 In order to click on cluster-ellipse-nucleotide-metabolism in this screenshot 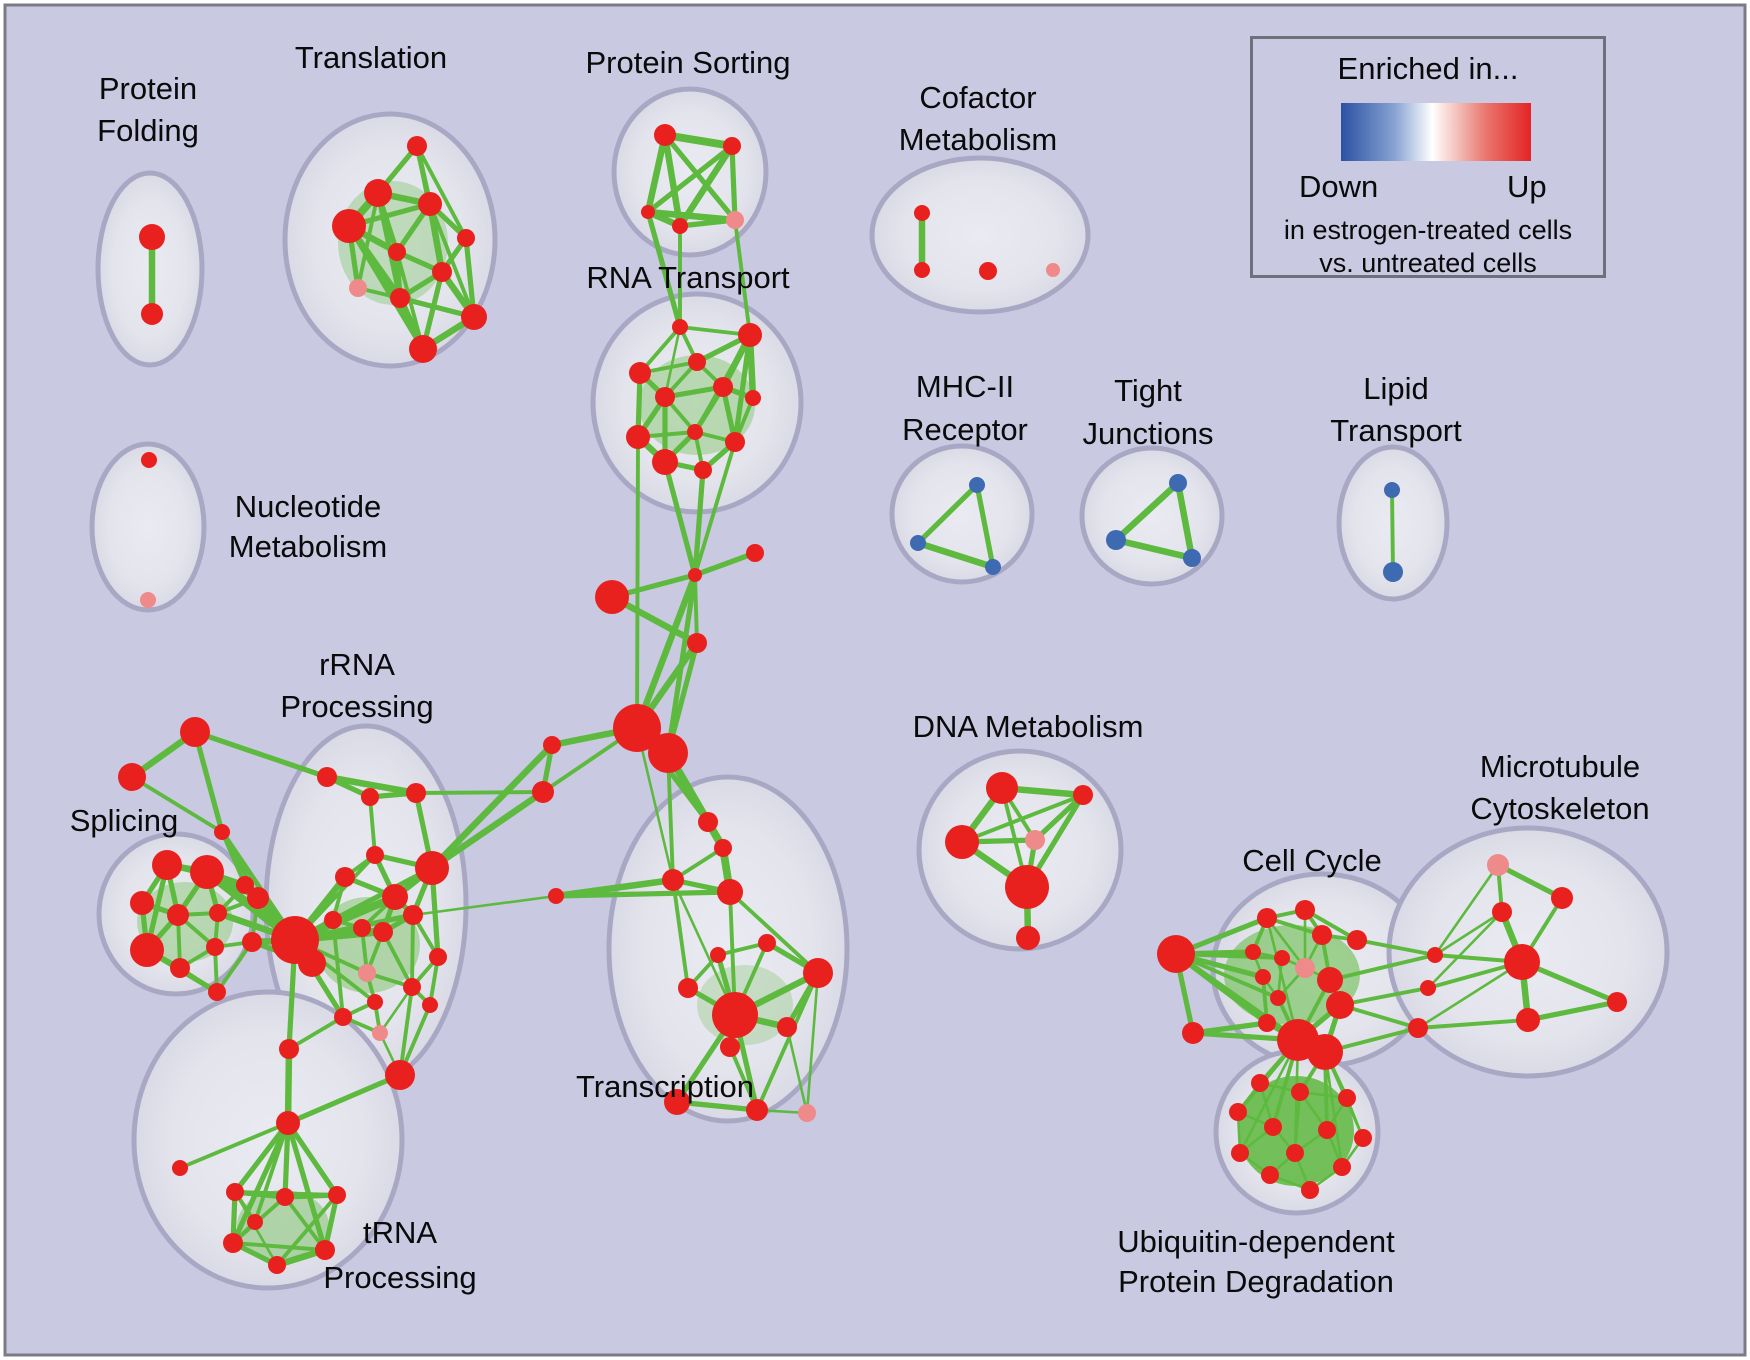, I will do `click(148, 527)`.